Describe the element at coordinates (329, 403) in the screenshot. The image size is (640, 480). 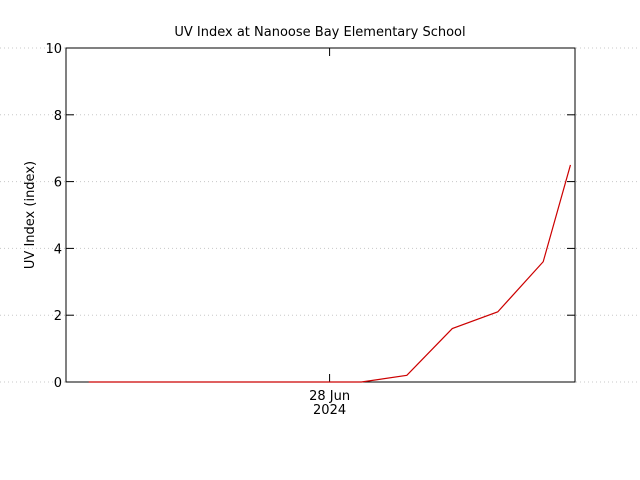
I see `x-tick-label: 28 Jun 2024` at that location.